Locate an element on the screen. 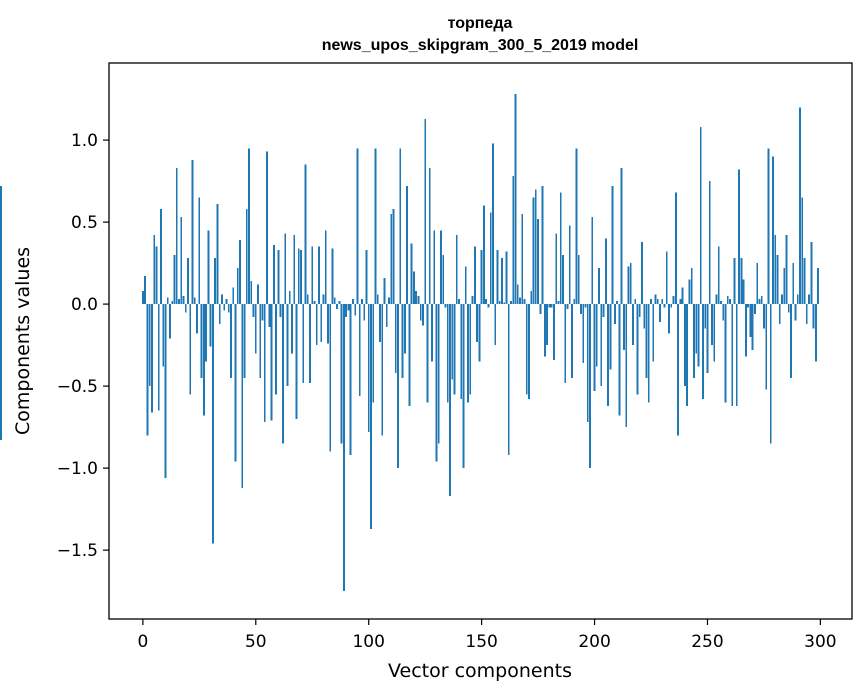 This screenshot has width=867, height=696. y-axis-label: Components values is located at coordinates (23, 341).